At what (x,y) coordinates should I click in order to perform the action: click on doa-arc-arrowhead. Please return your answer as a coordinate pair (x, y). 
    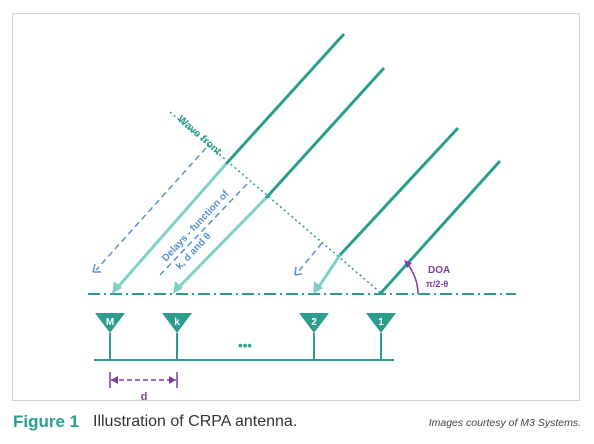
    Looking at the image, I should click on (408, 264).